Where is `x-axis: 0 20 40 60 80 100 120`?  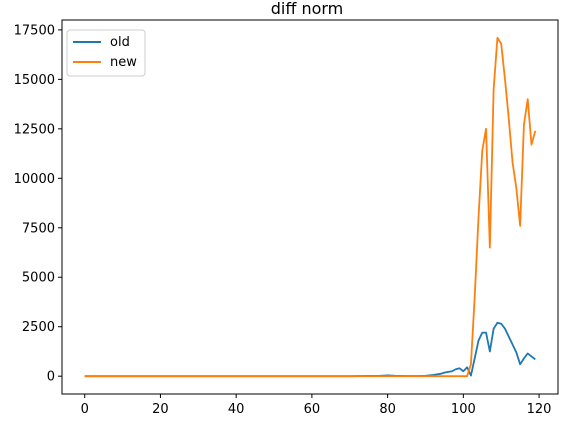 x-axis: 0 20 40 60 80 100 120 is located at coordinates (316, 405).